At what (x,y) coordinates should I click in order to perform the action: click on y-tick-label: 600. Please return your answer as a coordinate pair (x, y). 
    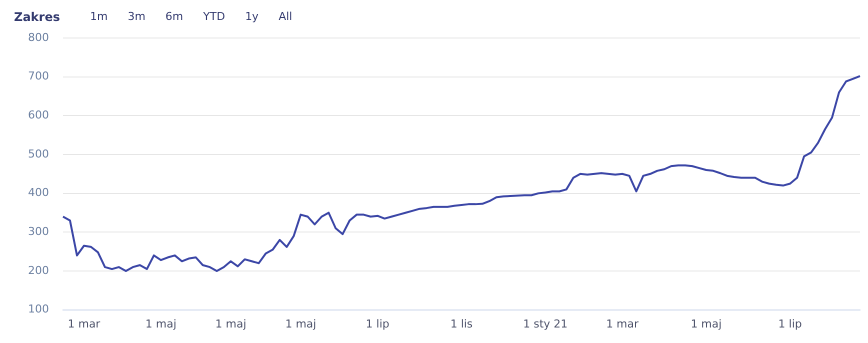
    Looking at the image, I should click on (38, 115).